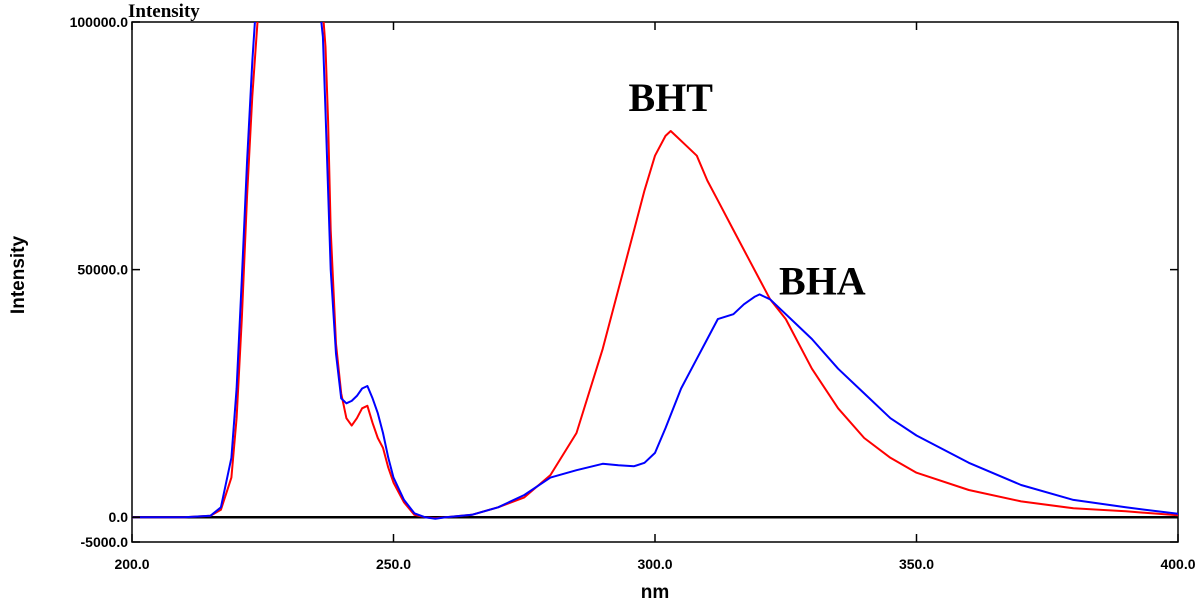 This screenshot has width=1200, height=604. Describe the element at coordinates (99, 22) in the screenshot. I see `y-tick-label: 100000.0` at that location.